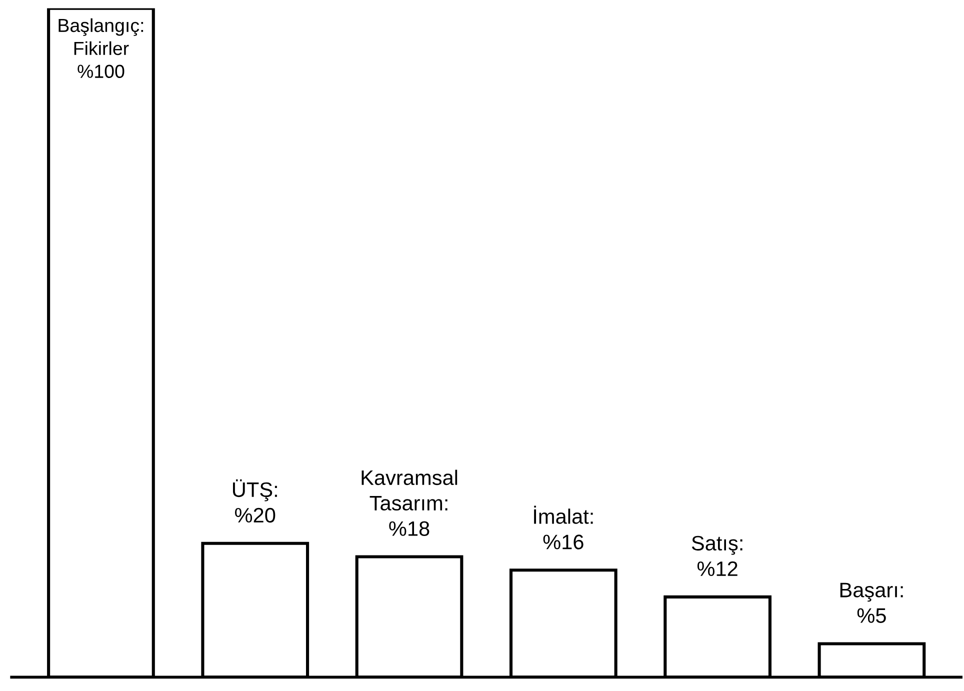 The image size is (964, 691). I want to click on data-label: Kavramsal Tasarım: %18, so click(410, 503).